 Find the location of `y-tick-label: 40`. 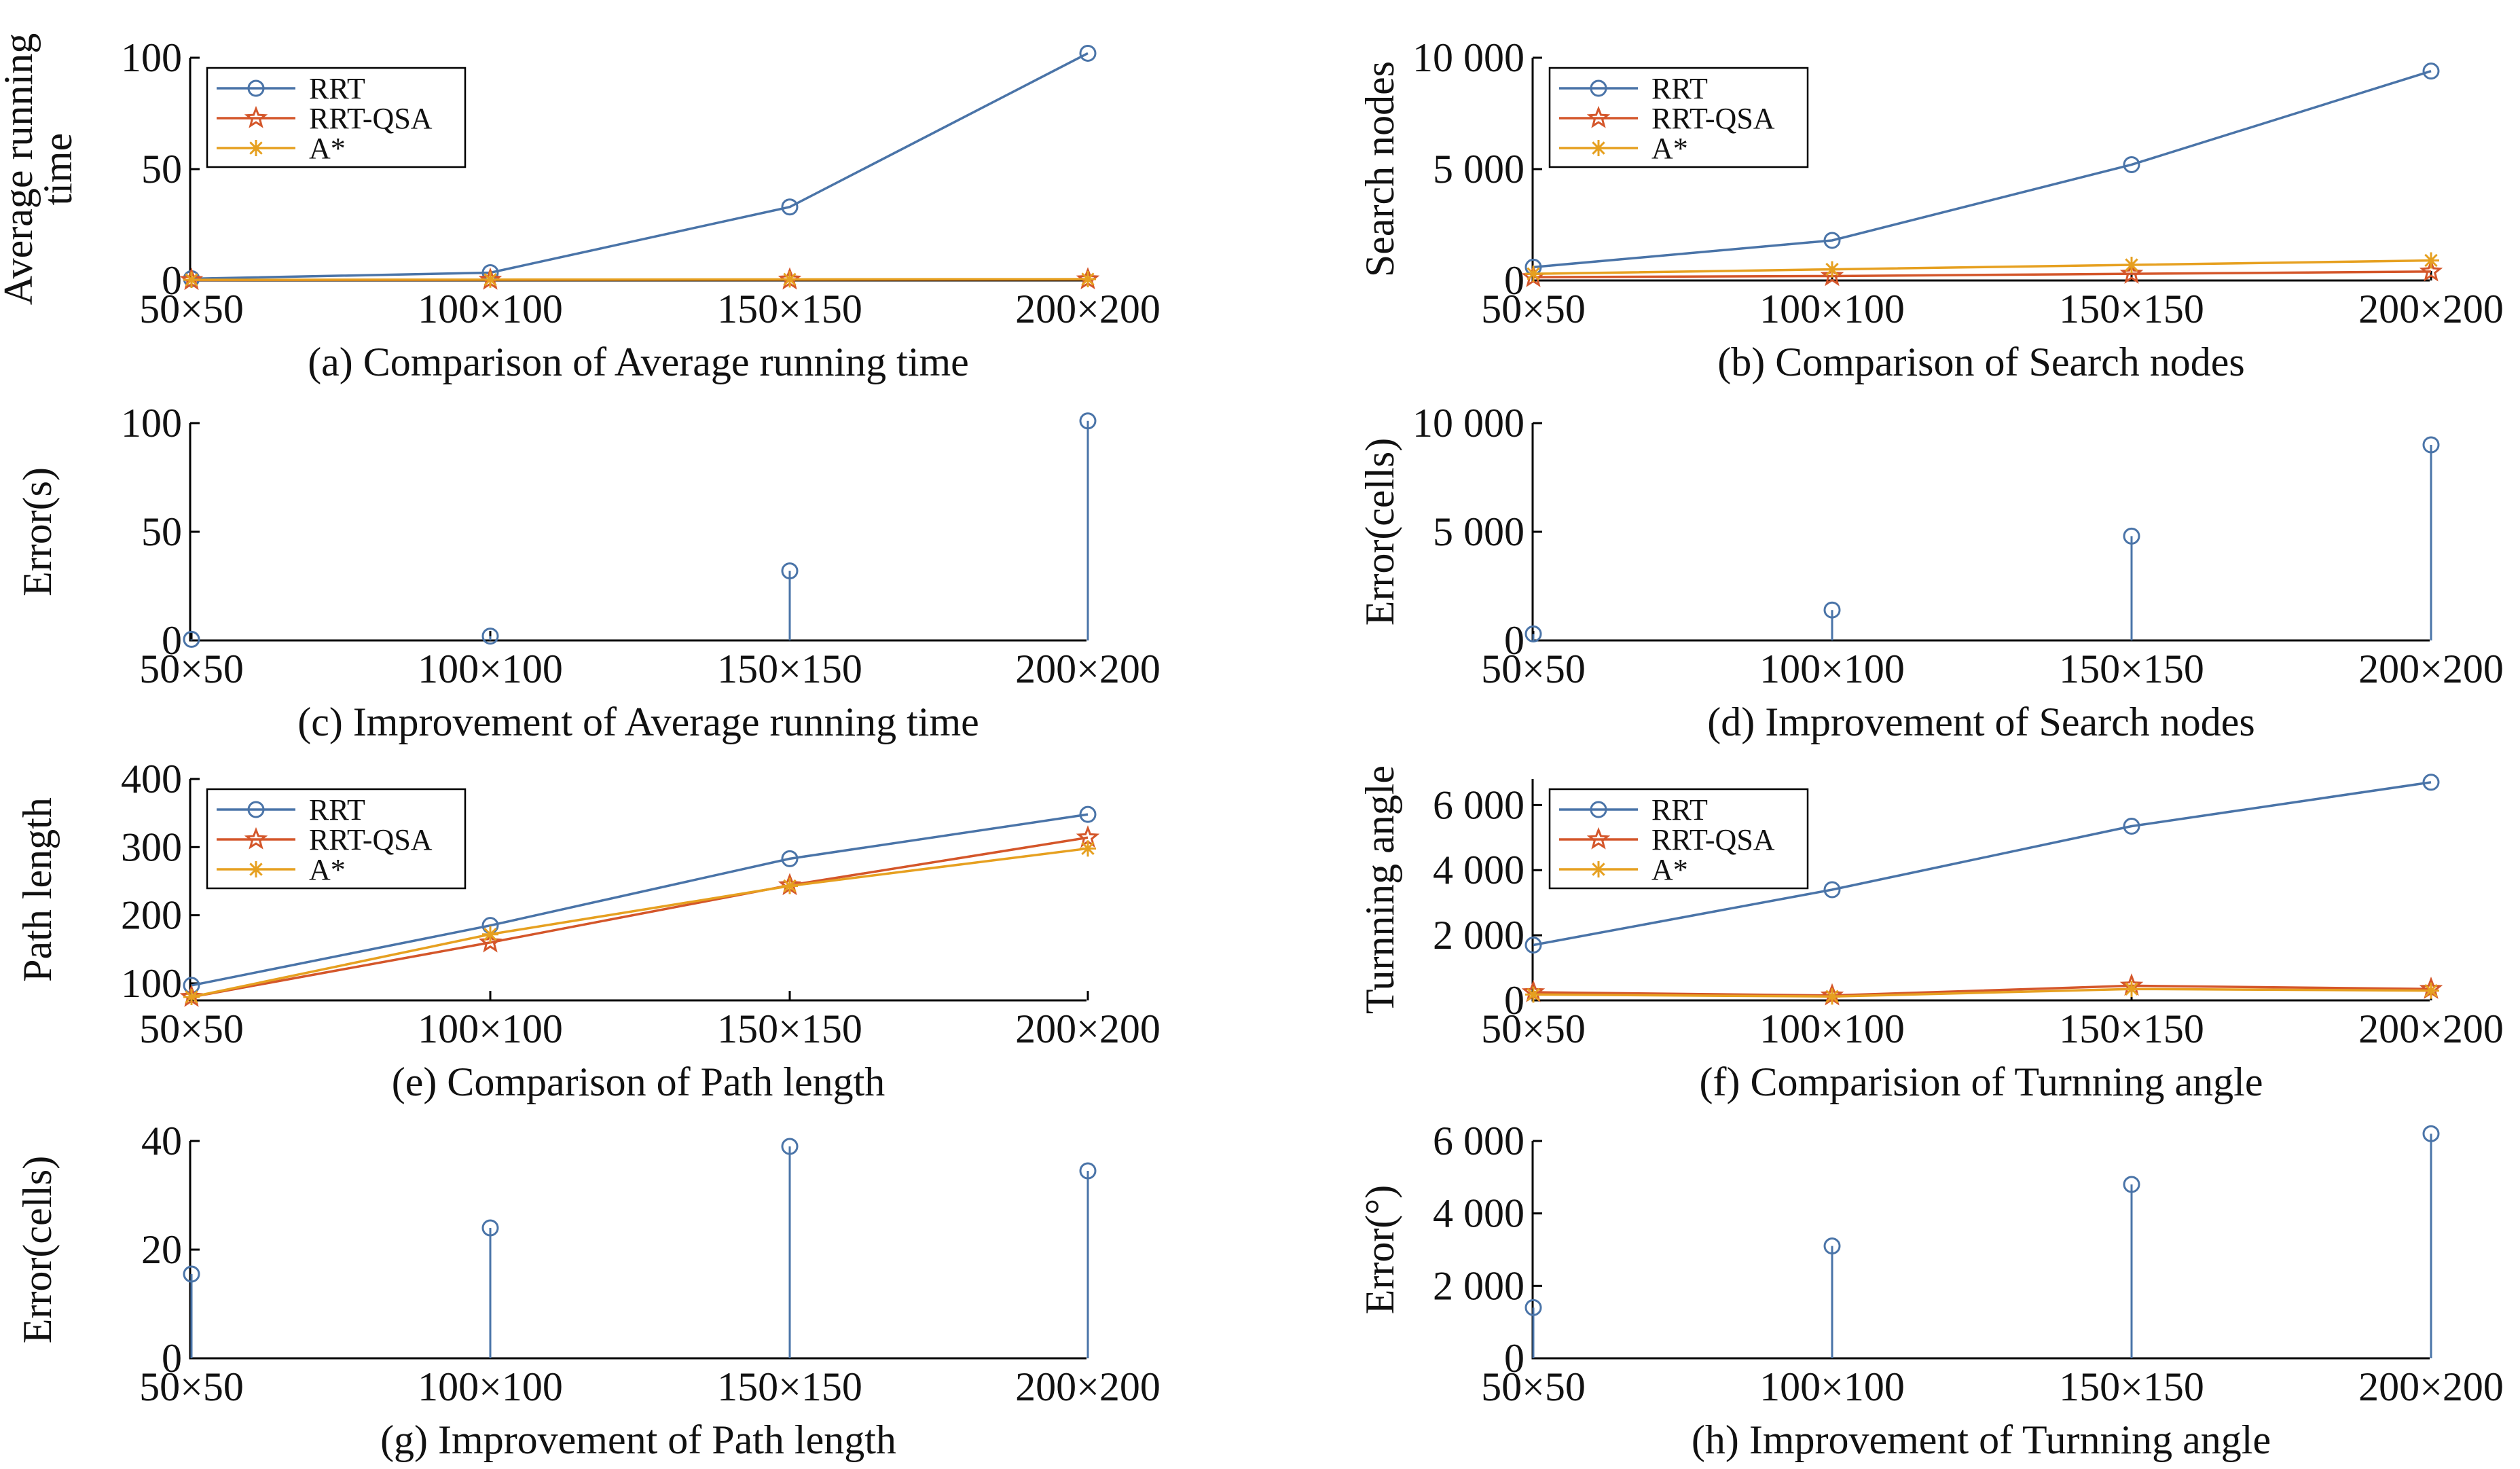

y-tick-label: 40 is located at coordinates (161, 1141).